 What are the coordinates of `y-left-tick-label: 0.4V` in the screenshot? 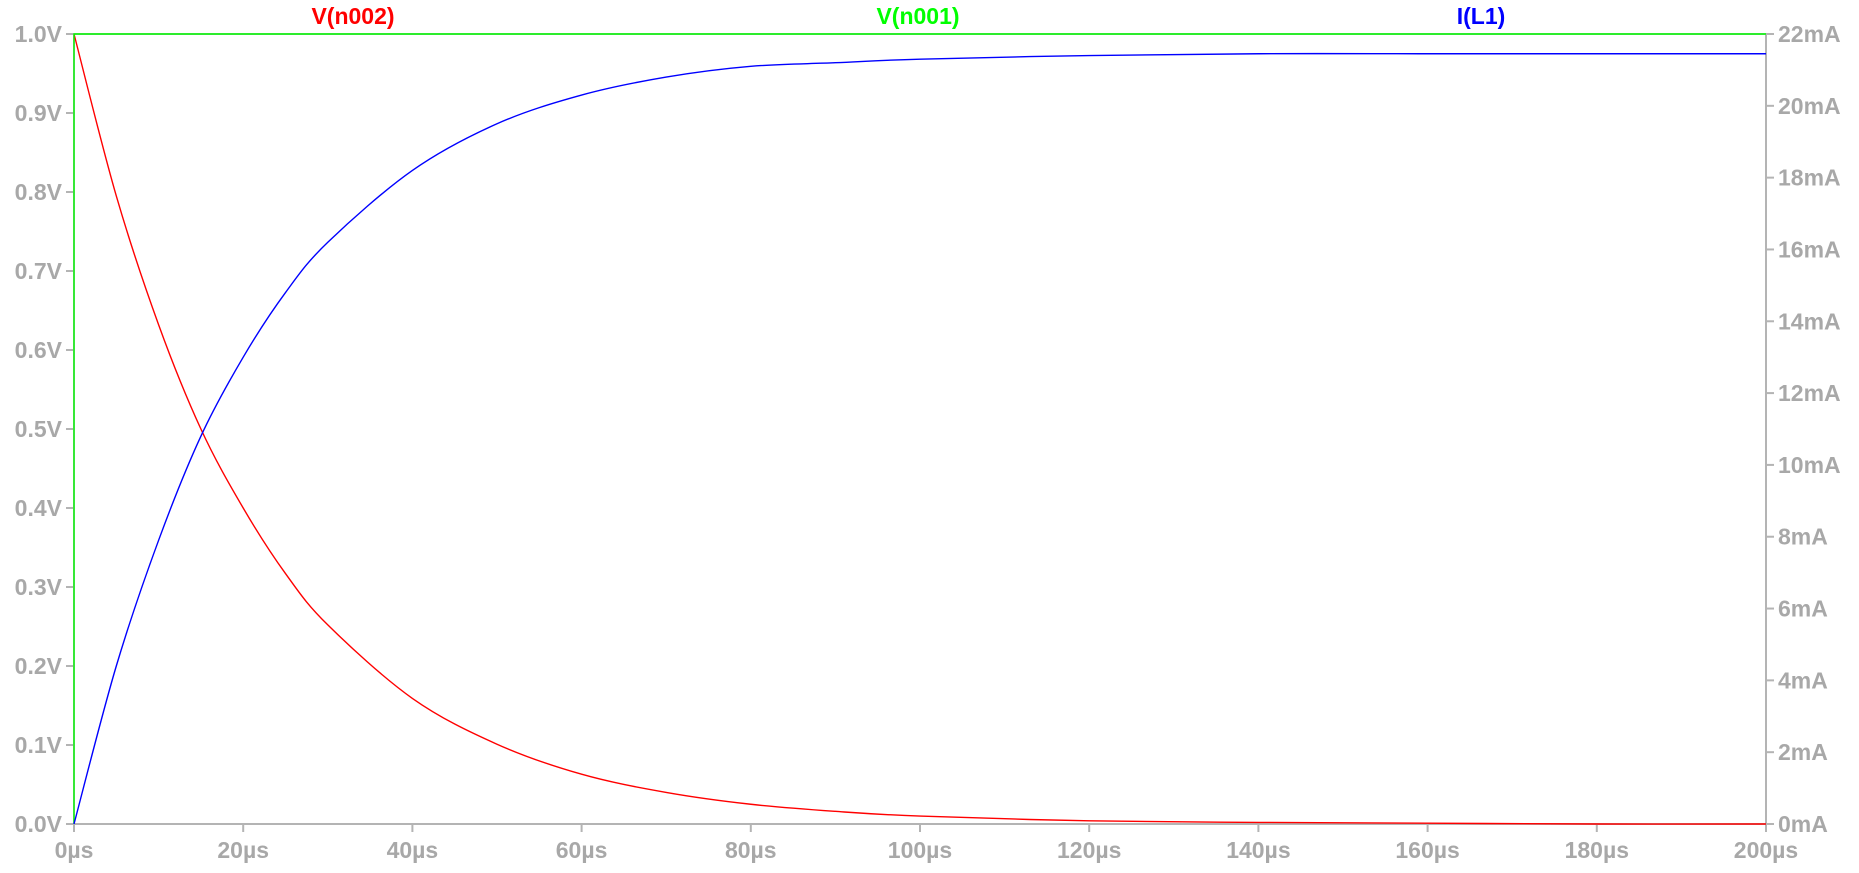 It's located at (39, 508).